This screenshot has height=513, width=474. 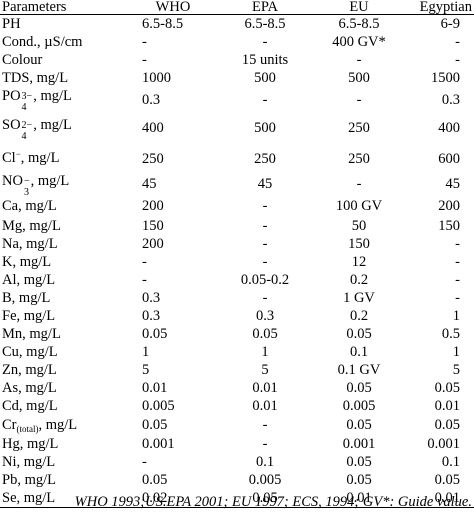 What do you see at coordinates (29, 388) in the screenshot?
I see `parameter-label: As, mg/L` at bounding box center [29, 388].